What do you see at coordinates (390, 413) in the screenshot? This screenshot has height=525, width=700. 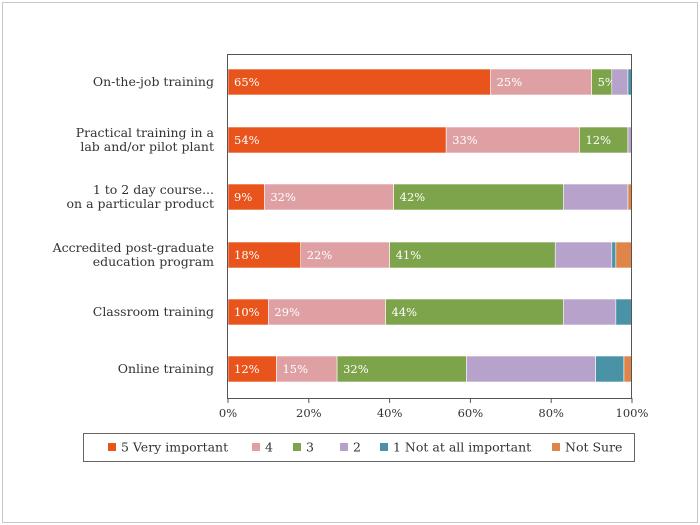 I see `x-tick-label-2: 40%` at bounding box center [390, 413].